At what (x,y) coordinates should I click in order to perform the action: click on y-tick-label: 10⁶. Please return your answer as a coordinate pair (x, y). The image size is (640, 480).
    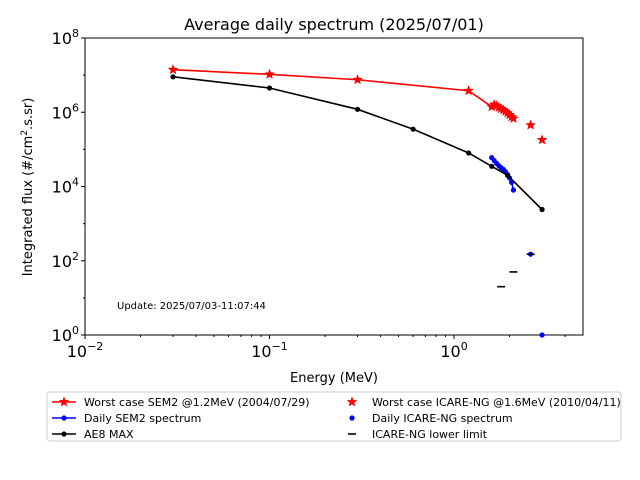
    Looking at the image, I should click on (65, 111).